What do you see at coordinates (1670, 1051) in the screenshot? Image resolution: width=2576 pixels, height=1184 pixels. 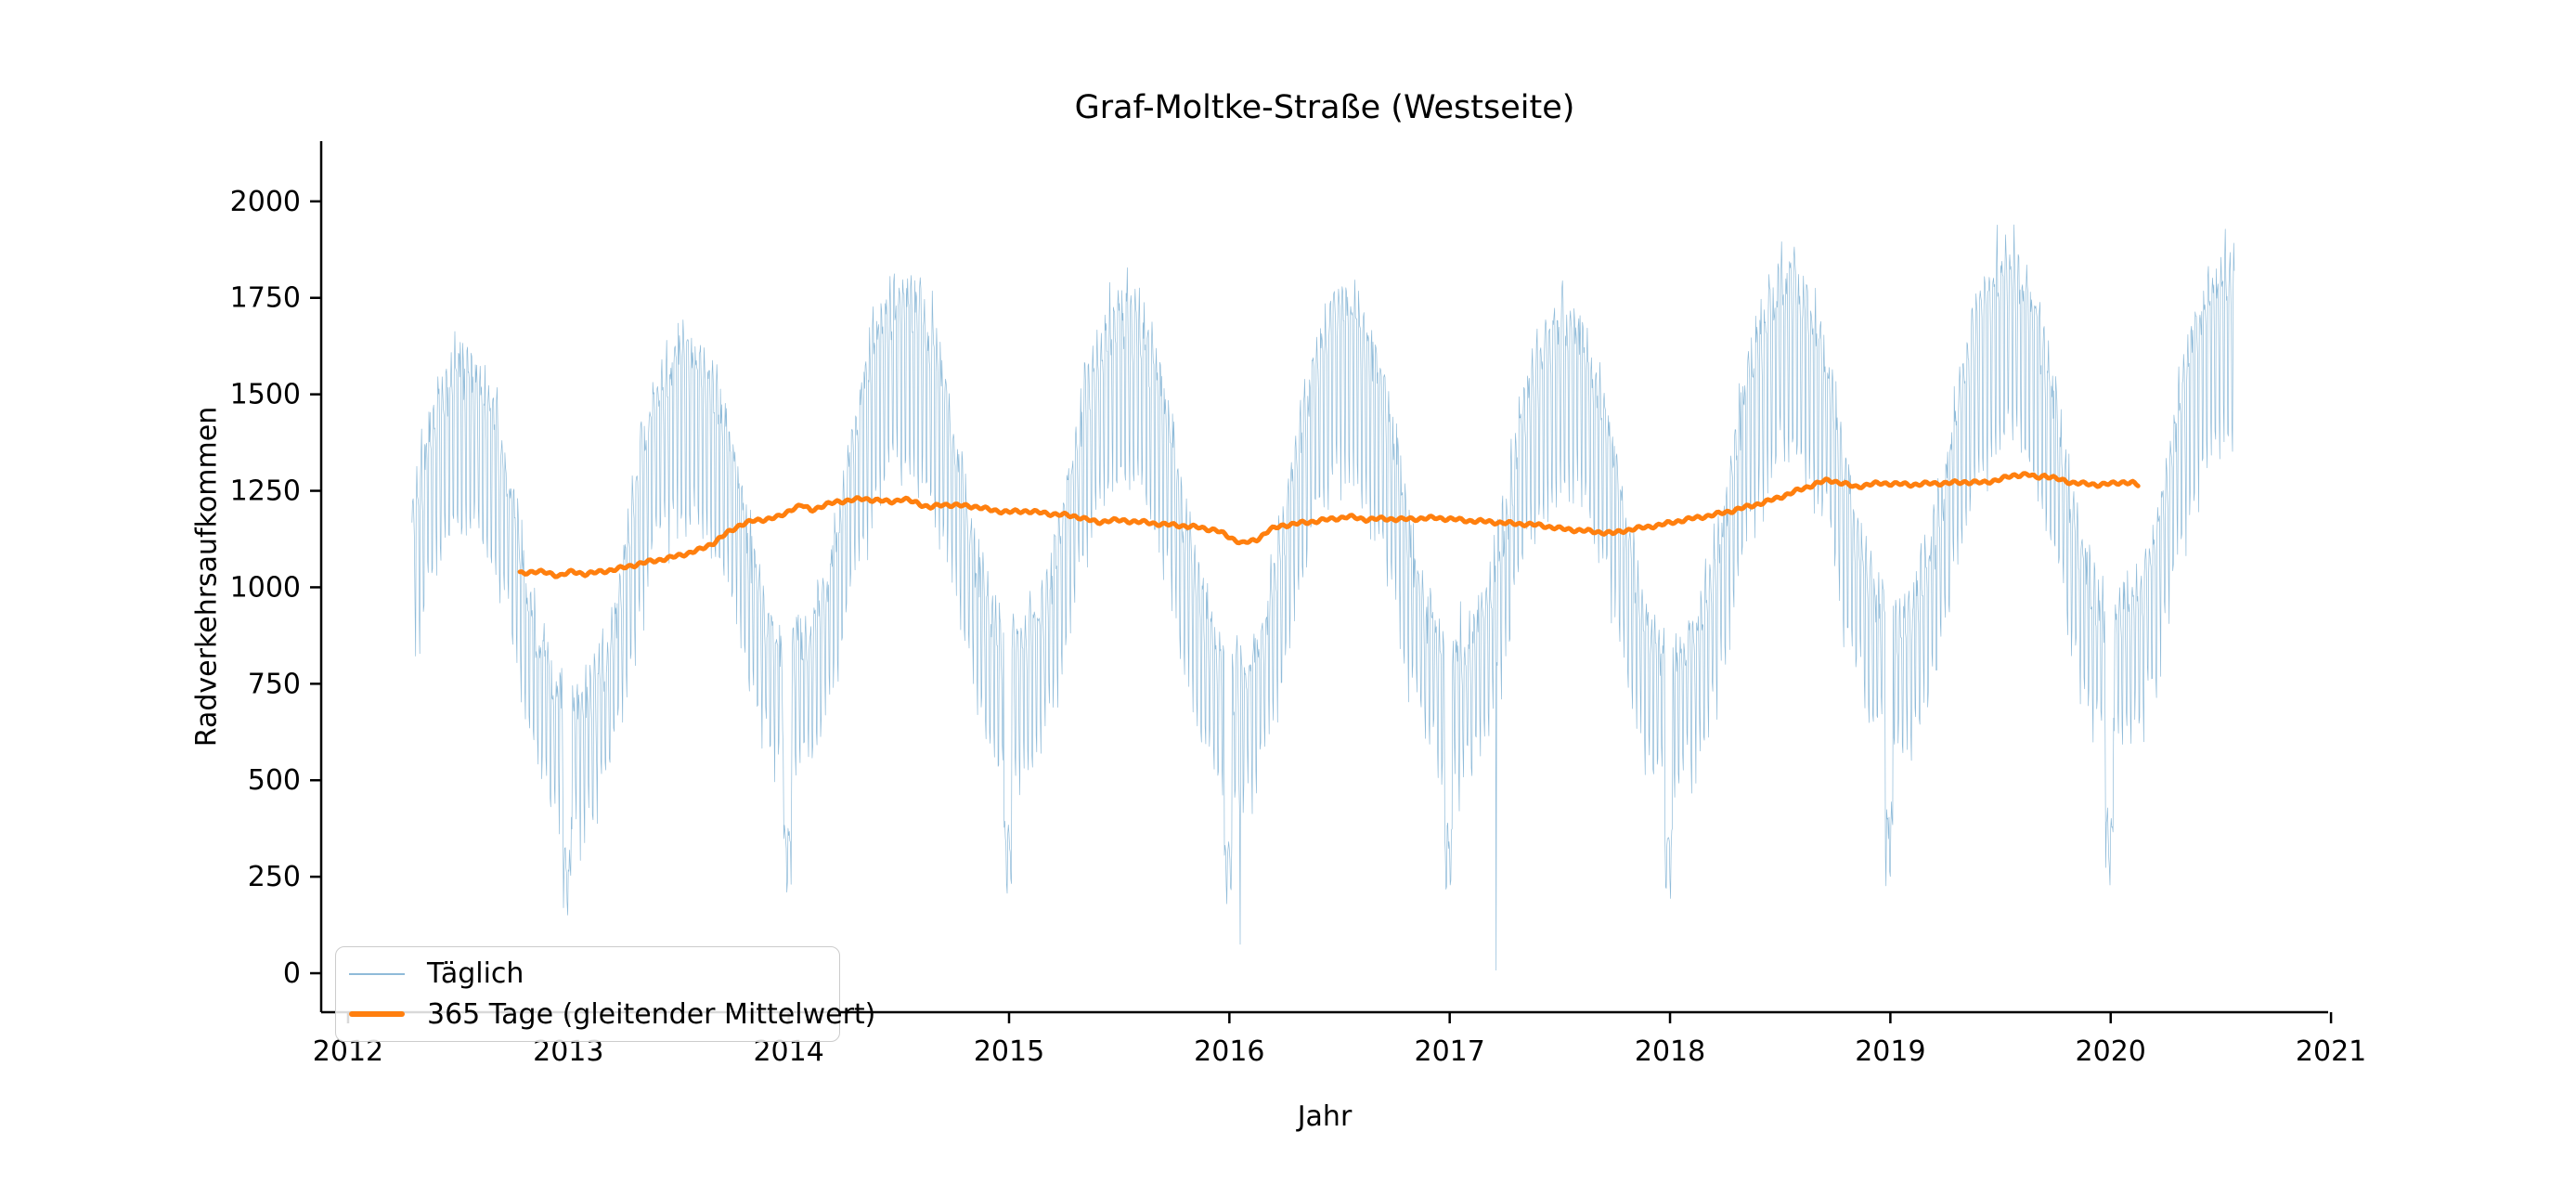 I see `x-tick-label: 2018` at bounding box center [1670, 1051].